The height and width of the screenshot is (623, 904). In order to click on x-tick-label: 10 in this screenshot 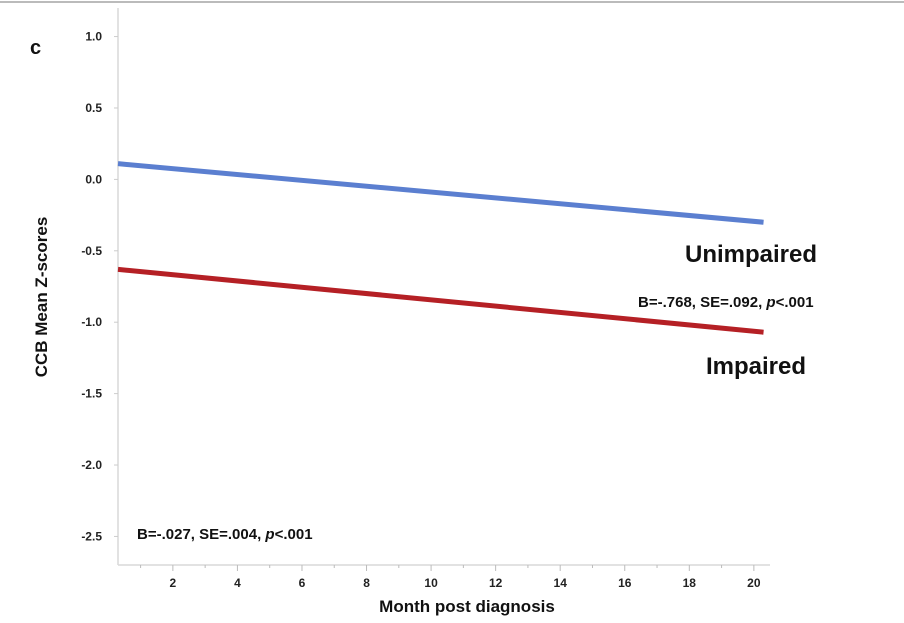, I will do `click(431, 583)`.